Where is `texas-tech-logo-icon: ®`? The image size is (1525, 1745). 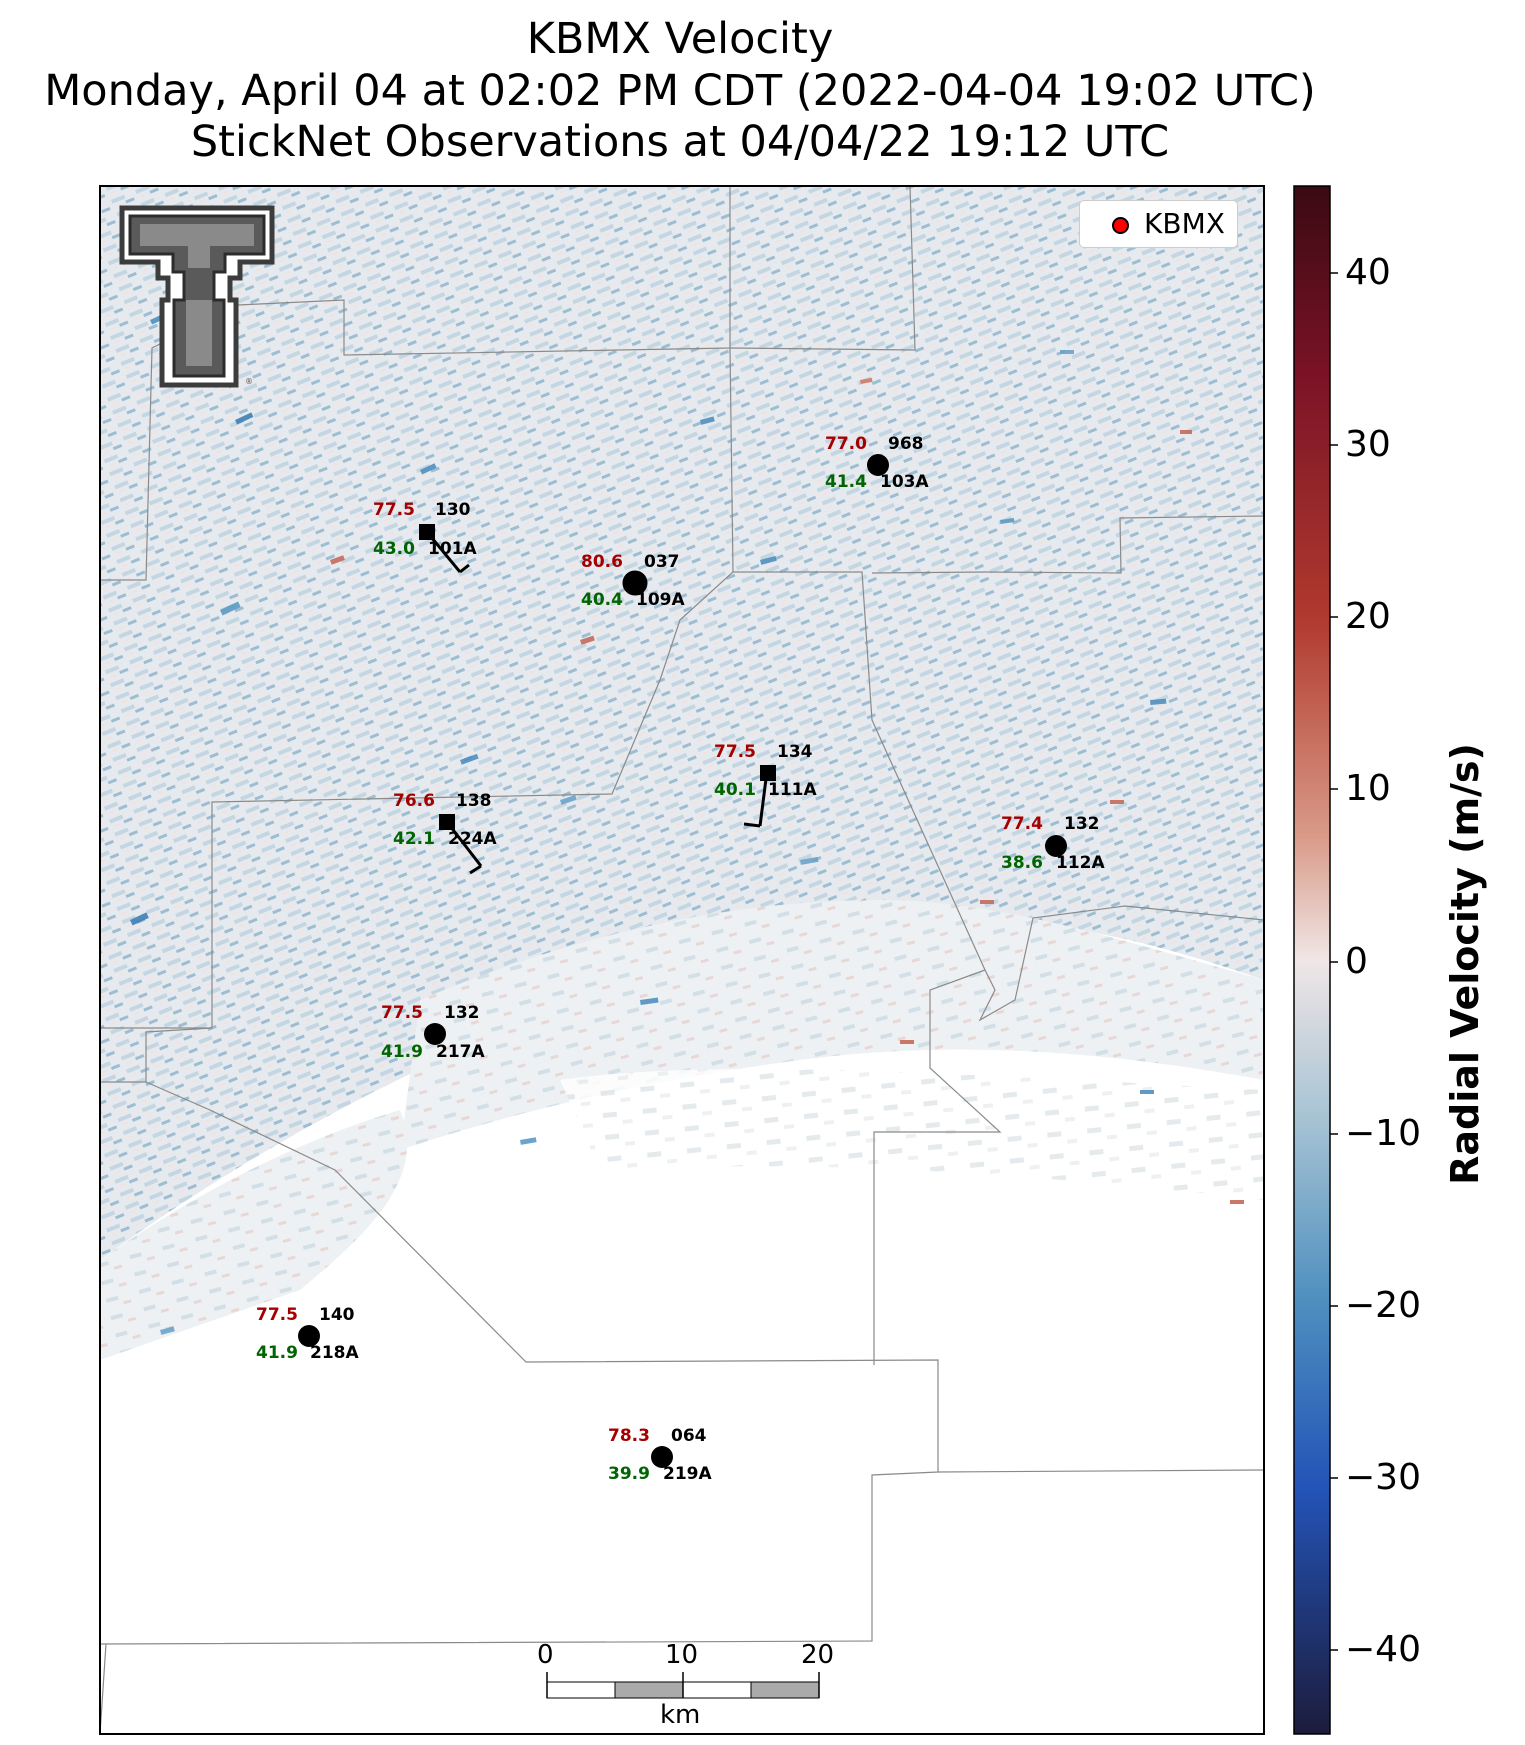 texas-tech-logo-icon: ® is located at coordinates (197, 296).